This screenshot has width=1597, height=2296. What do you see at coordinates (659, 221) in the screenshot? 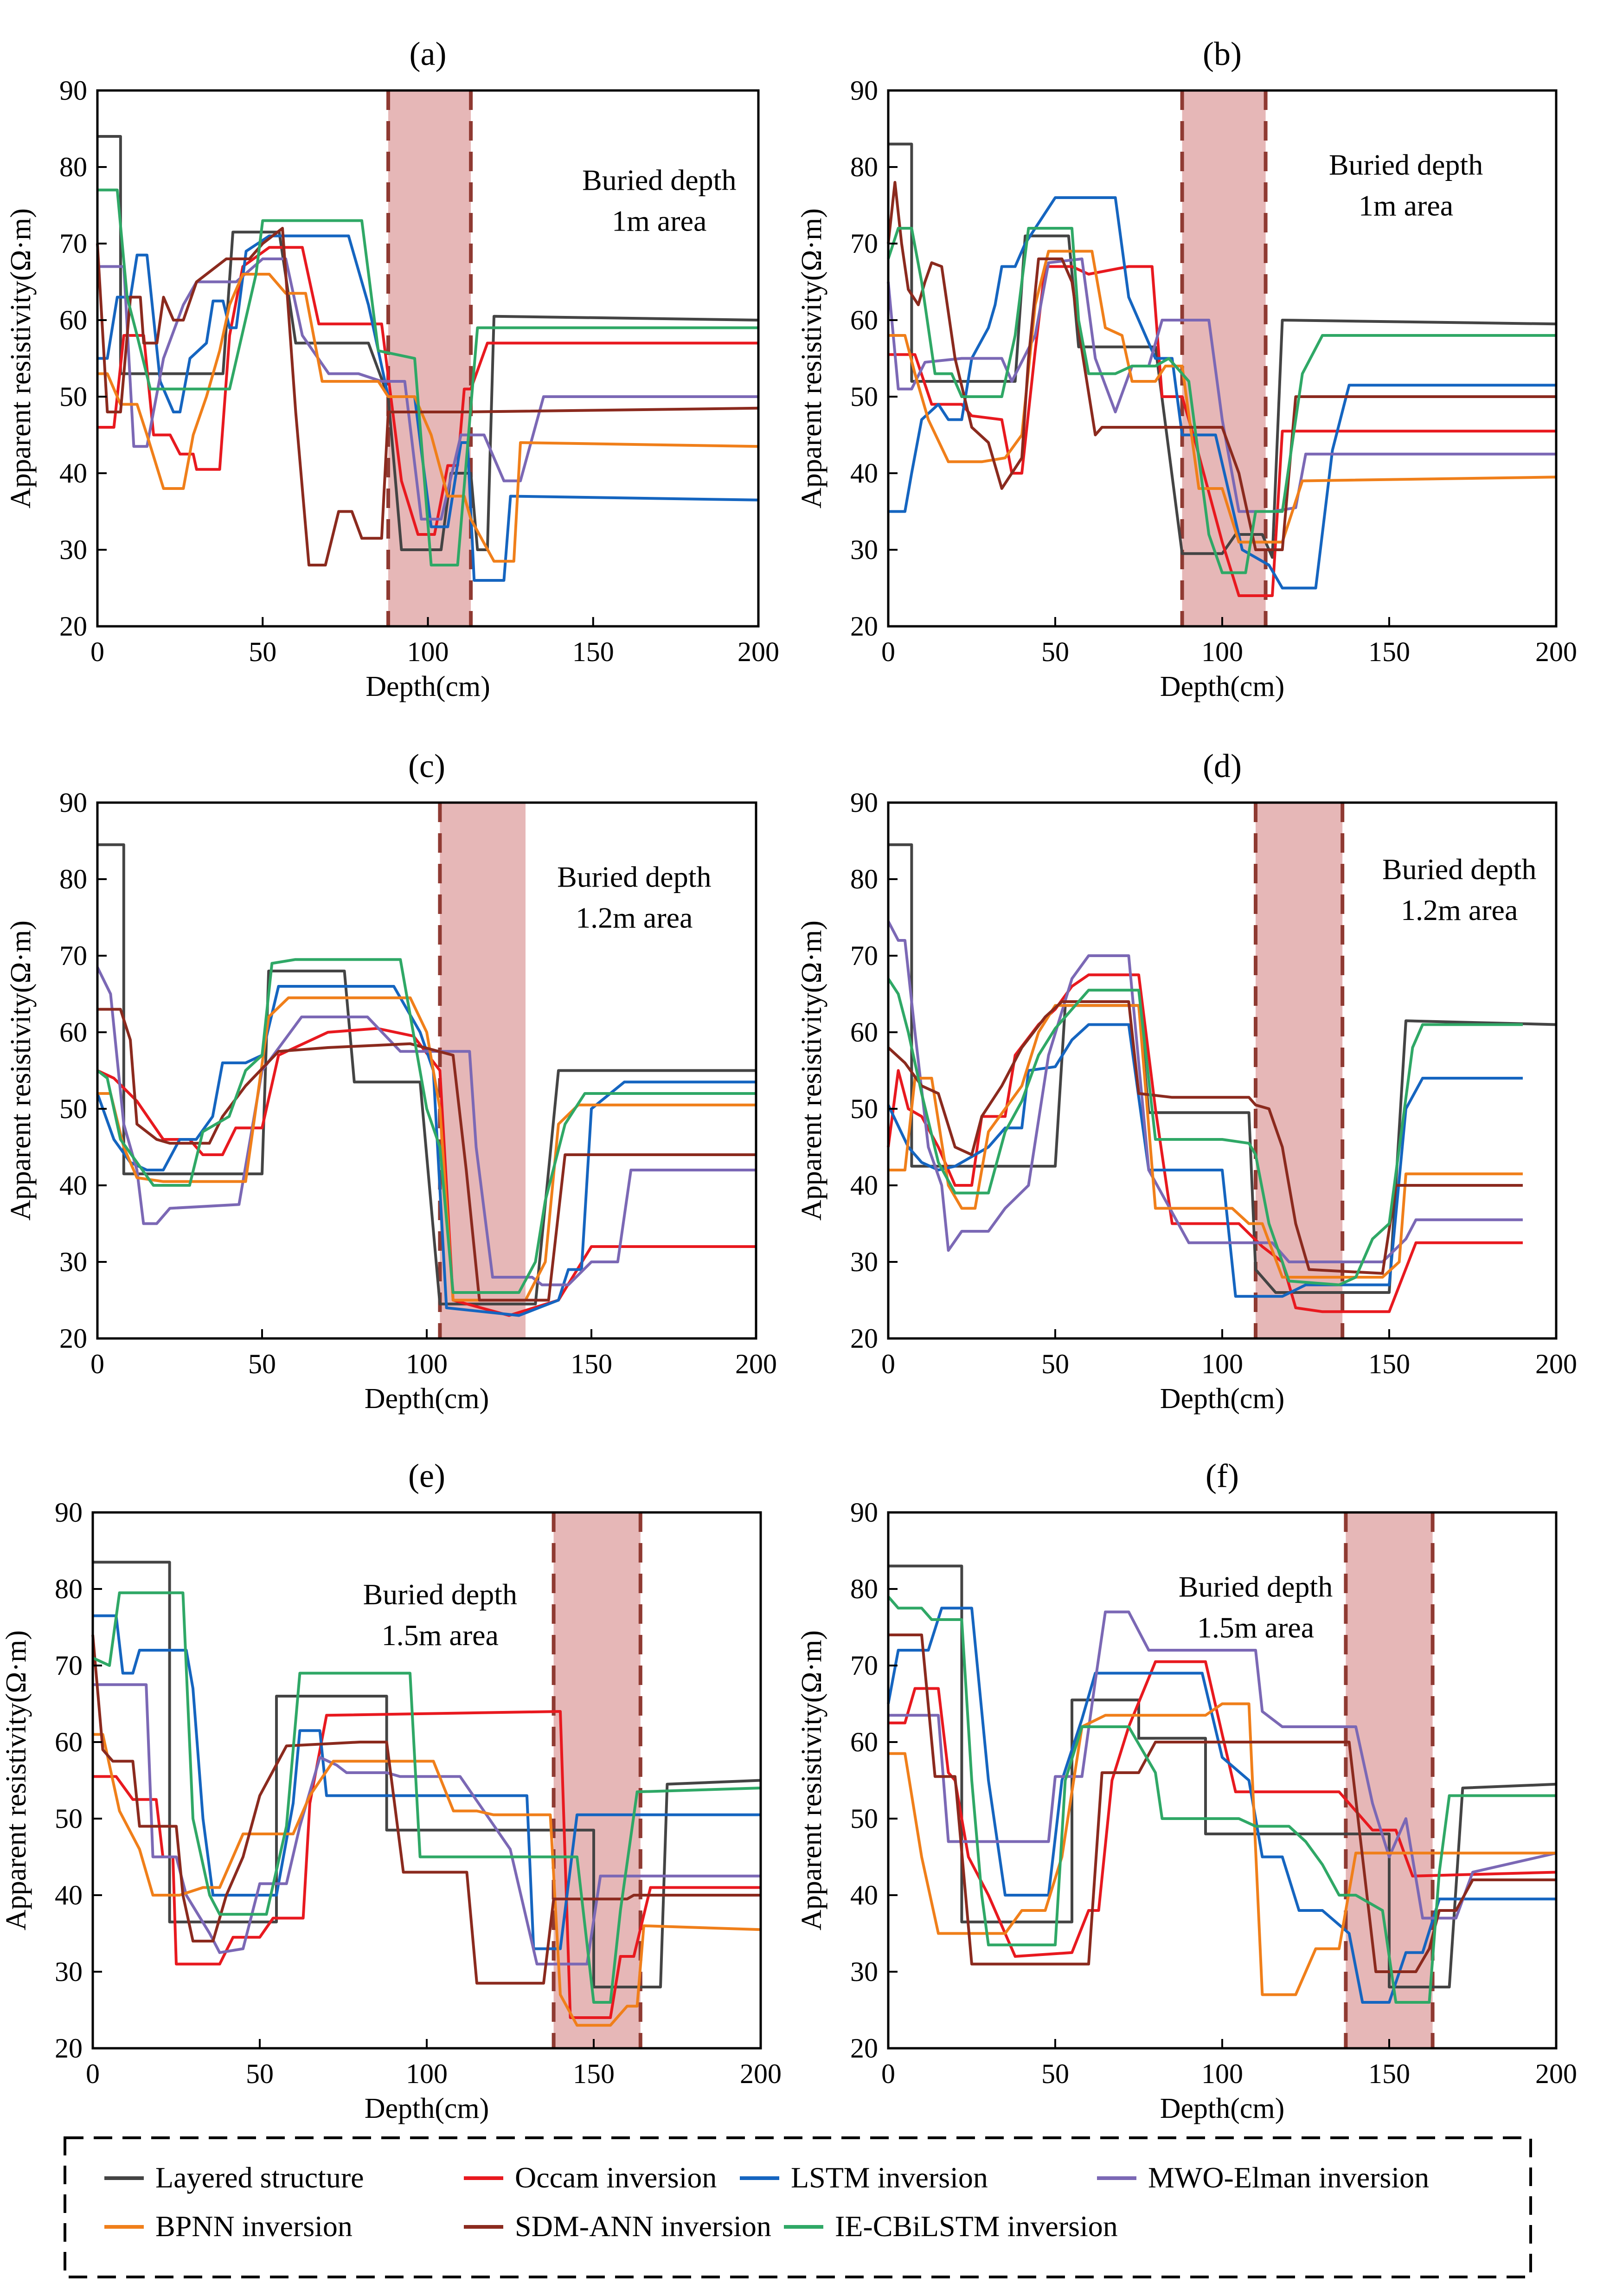
I see `annotation-text: 1m area` at bounding box center [659, 221].